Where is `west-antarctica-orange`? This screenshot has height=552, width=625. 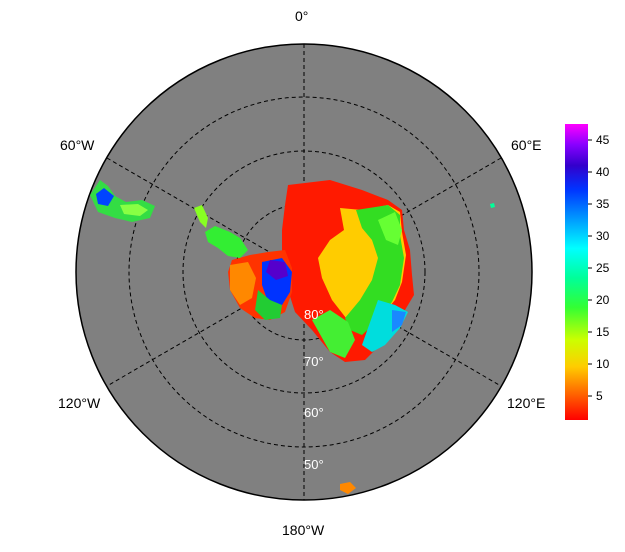 west-antarctica-orange is located at coordinates (243, 283).